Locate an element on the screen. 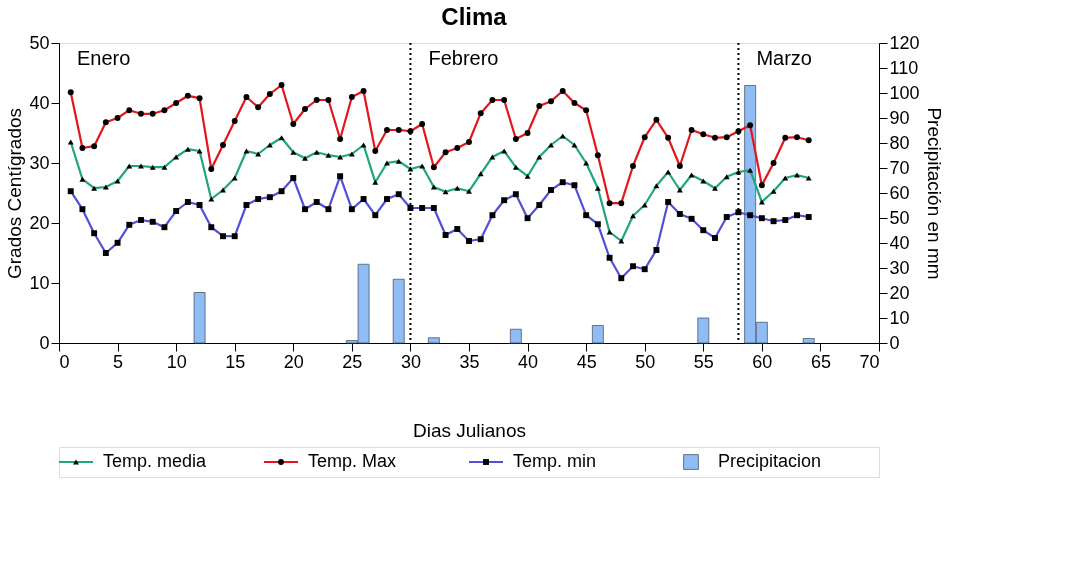 Image resolution: width=1091 pixels, height=577 pixels. x-tick-label: 45 is located at coordinates (586, 361).